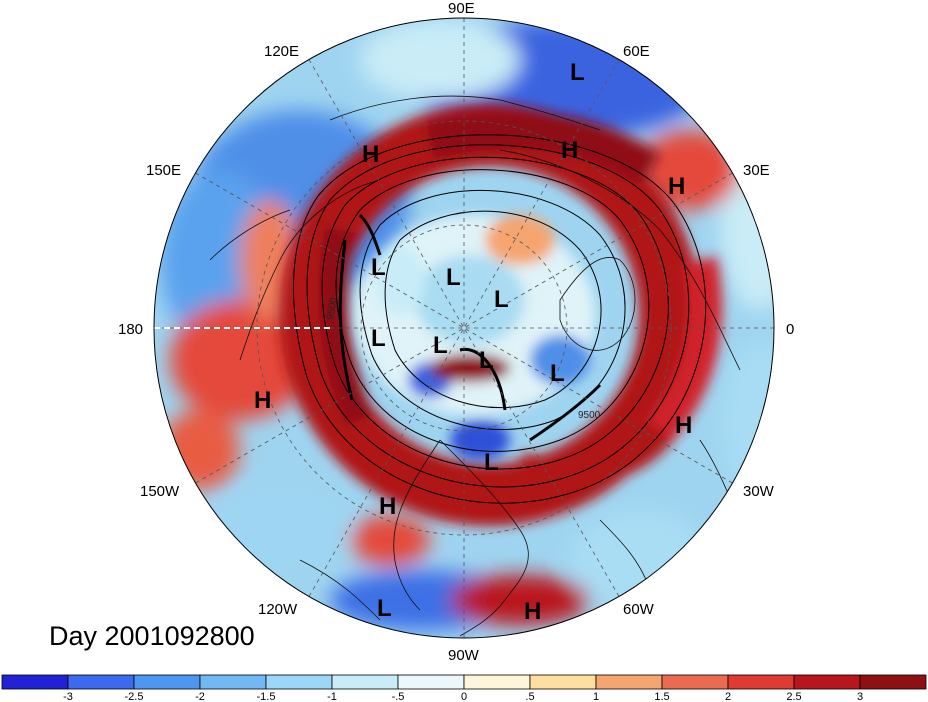 This screenshot has height=702, width=928. Describe the element at coordinates (461, 8) in the screenshot. I see `lon-label-90e: 90E` at that location.